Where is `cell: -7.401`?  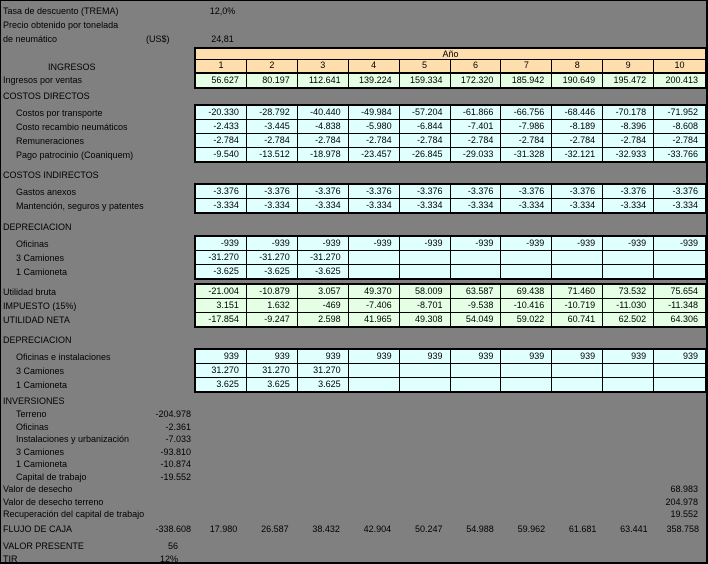 cell: -7.401 is located at coordinates (476, 127).